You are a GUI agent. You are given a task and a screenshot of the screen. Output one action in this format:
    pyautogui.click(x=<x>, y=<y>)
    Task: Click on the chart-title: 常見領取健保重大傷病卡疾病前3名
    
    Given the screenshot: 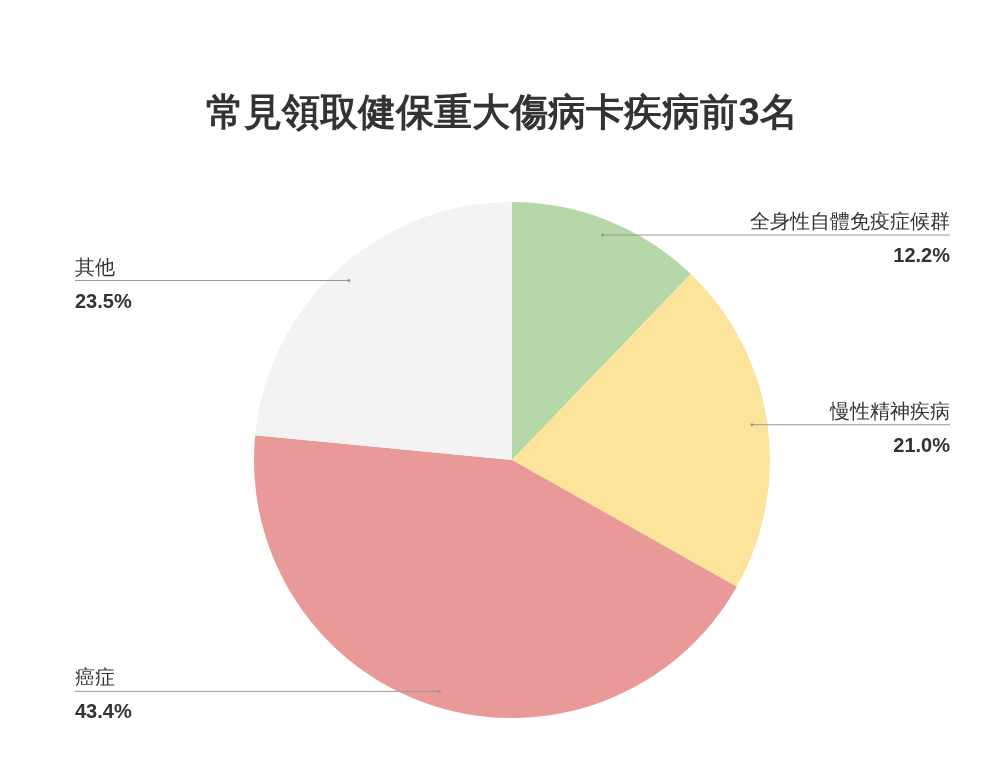 What is the action you would take?
    pyautogui.click(x=502, y=112)
    